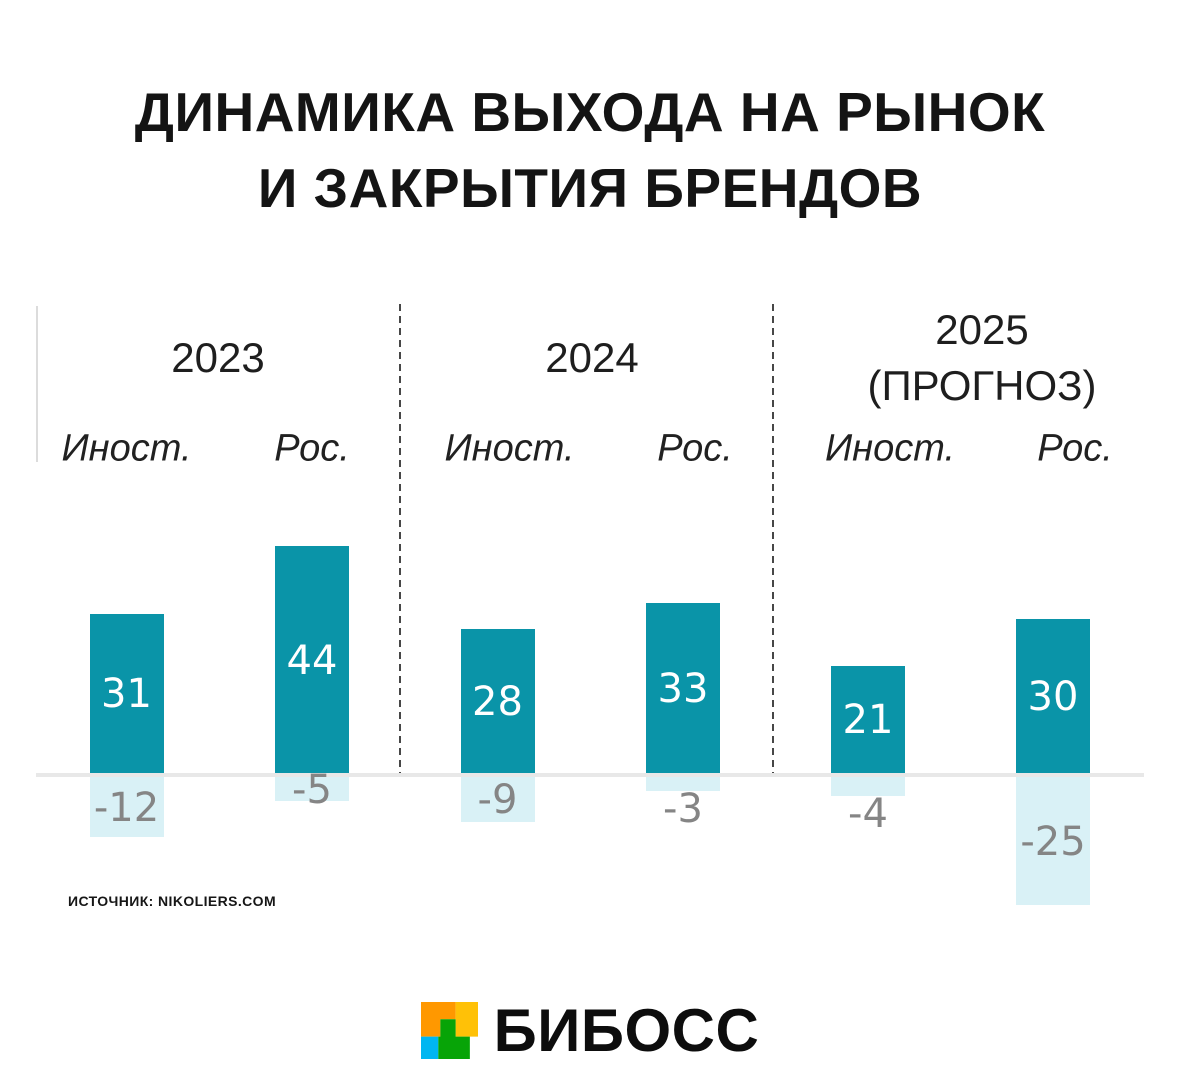  I want to click on column-label-2023-russian: Рос., so click(312, 448).